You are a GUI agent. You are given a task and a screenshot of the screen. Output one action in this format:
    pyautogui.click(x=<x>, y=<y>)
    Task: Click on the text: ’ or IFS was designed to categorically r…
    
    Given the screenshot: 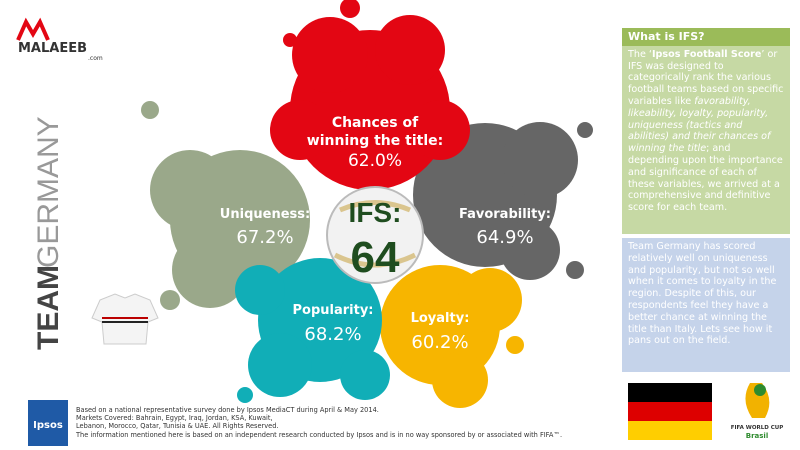 What is the action you would take?
    pyautogui.click(x=706, y=77)
    